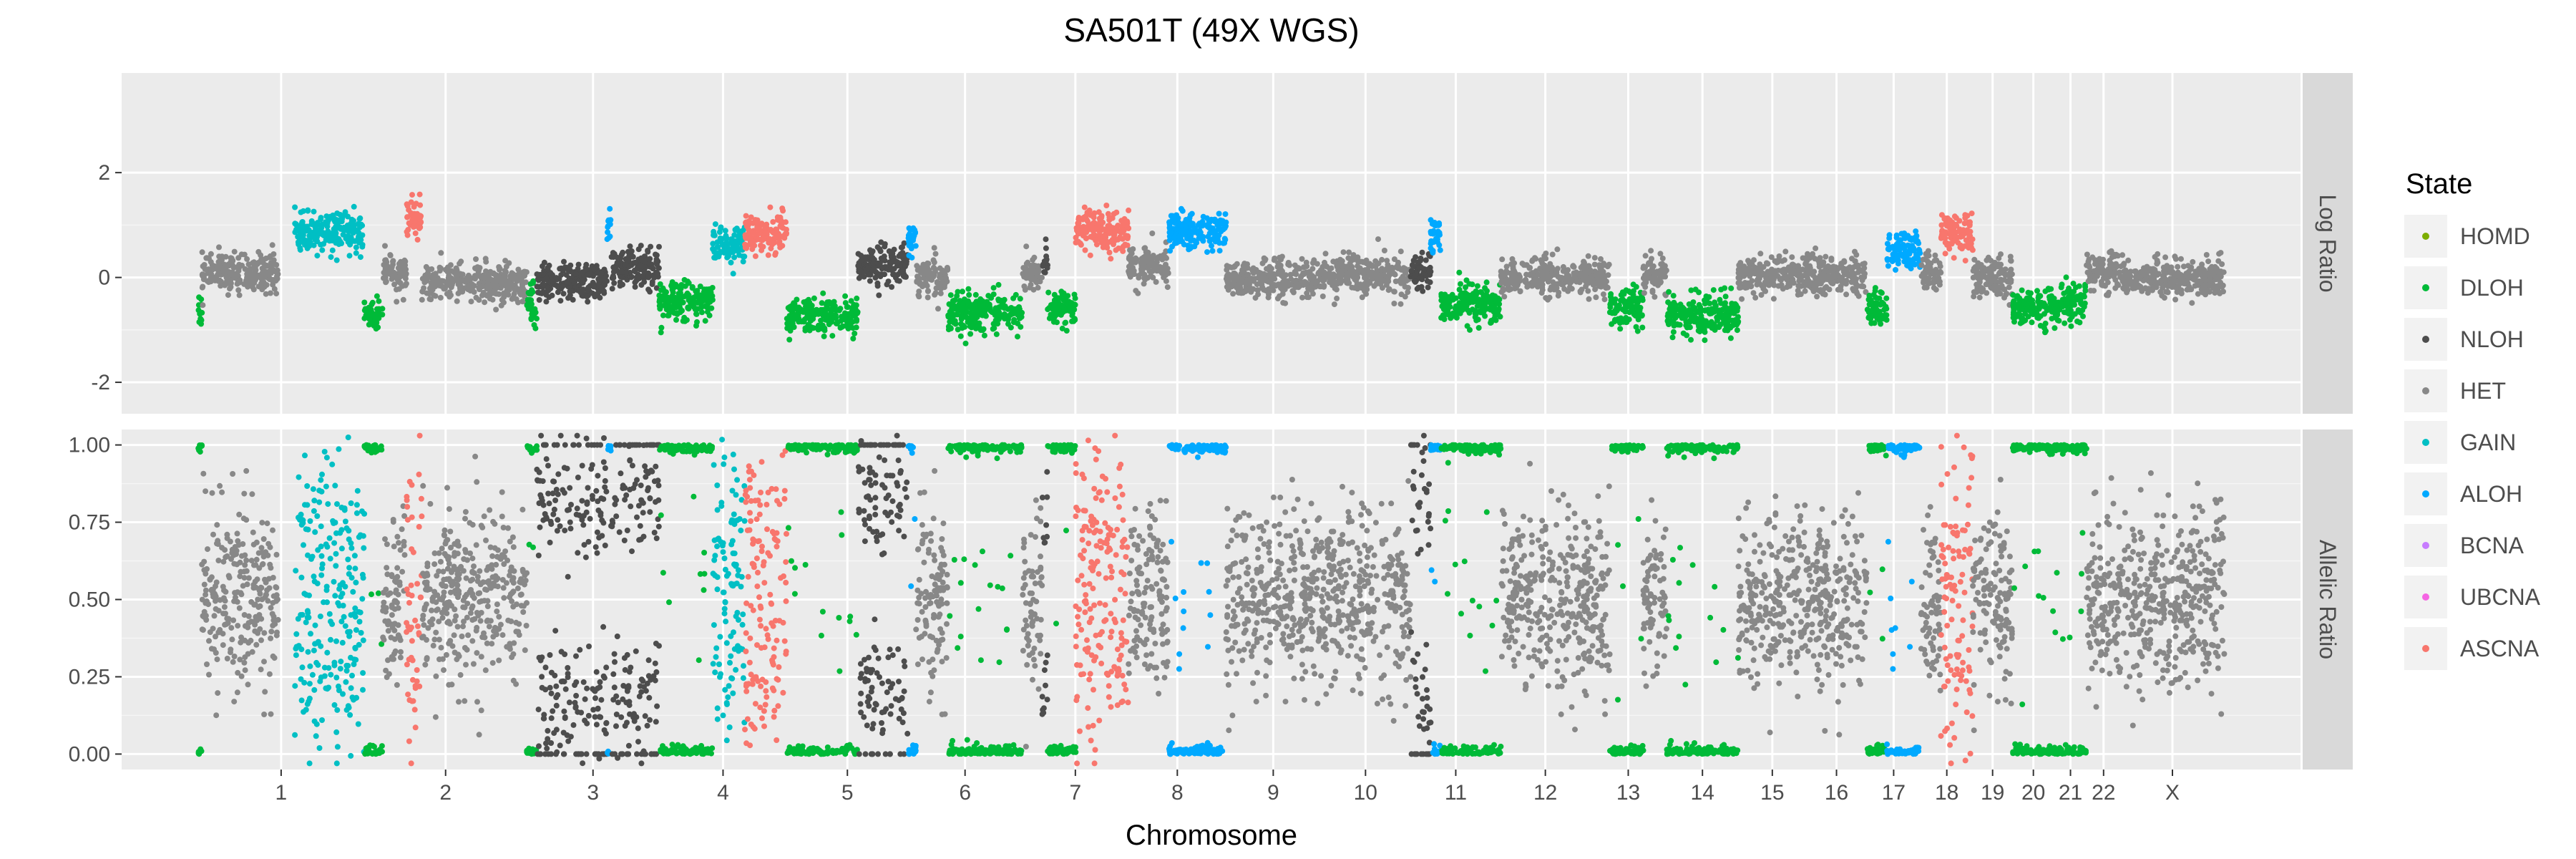 This screenshot has height=859, width=2576. What do you see at coordinates (2328, 243) in the screenshot?
I see `facet-strip` at bounding box center [2328, 243].